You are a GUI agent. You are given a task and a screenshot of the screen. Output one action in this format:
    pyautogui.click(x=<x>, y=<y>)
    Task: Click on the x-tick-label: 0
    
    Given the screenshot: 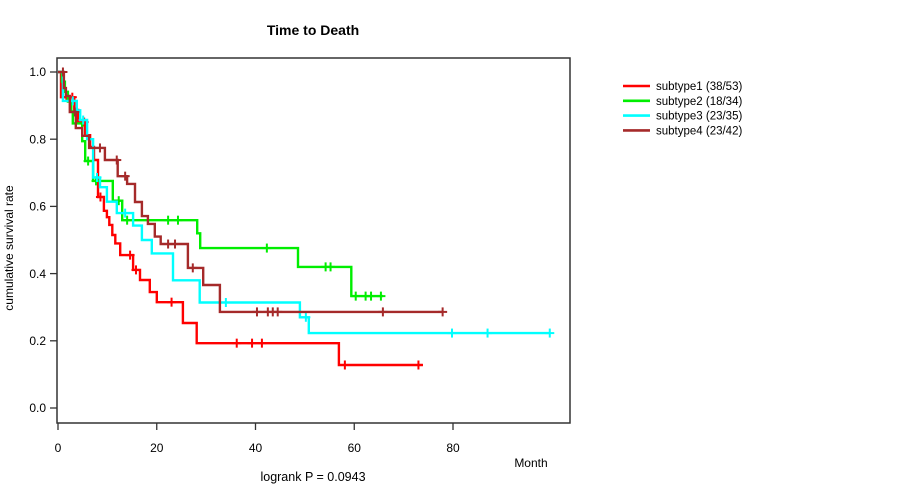 What is the action you would take?
    pyautogui.click(x=58, y=448)
    